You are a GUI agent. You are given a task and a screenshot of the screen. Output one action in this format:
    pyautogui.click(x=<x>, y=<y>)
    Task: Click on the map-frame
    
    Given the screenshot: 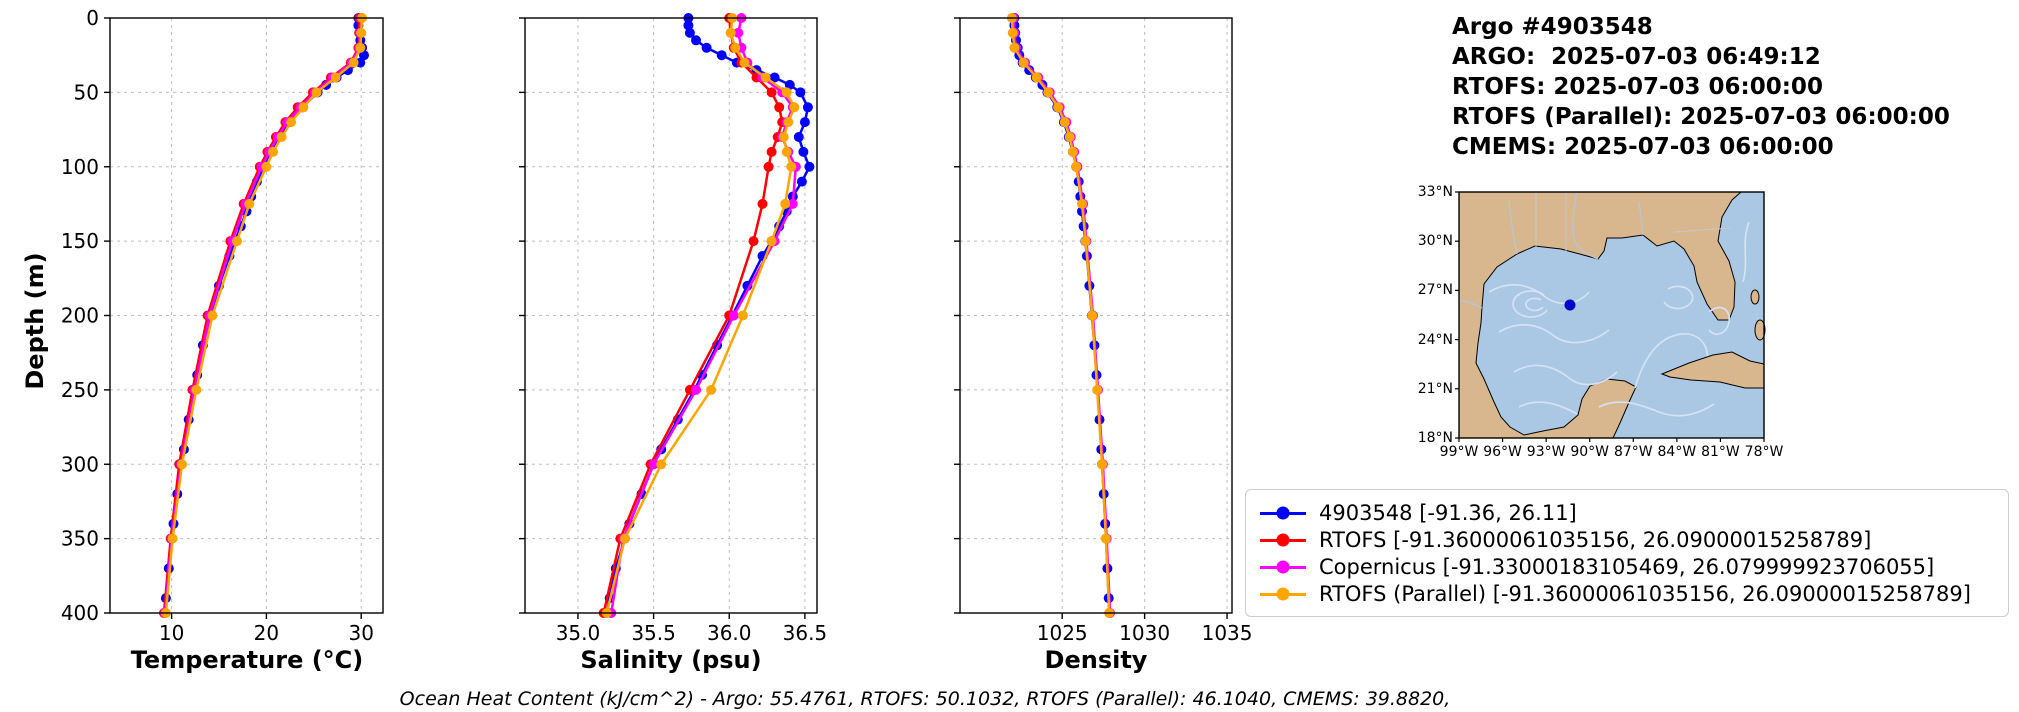 What is the action you would take?
    pyautogui.click(x=1611, y=315)
    